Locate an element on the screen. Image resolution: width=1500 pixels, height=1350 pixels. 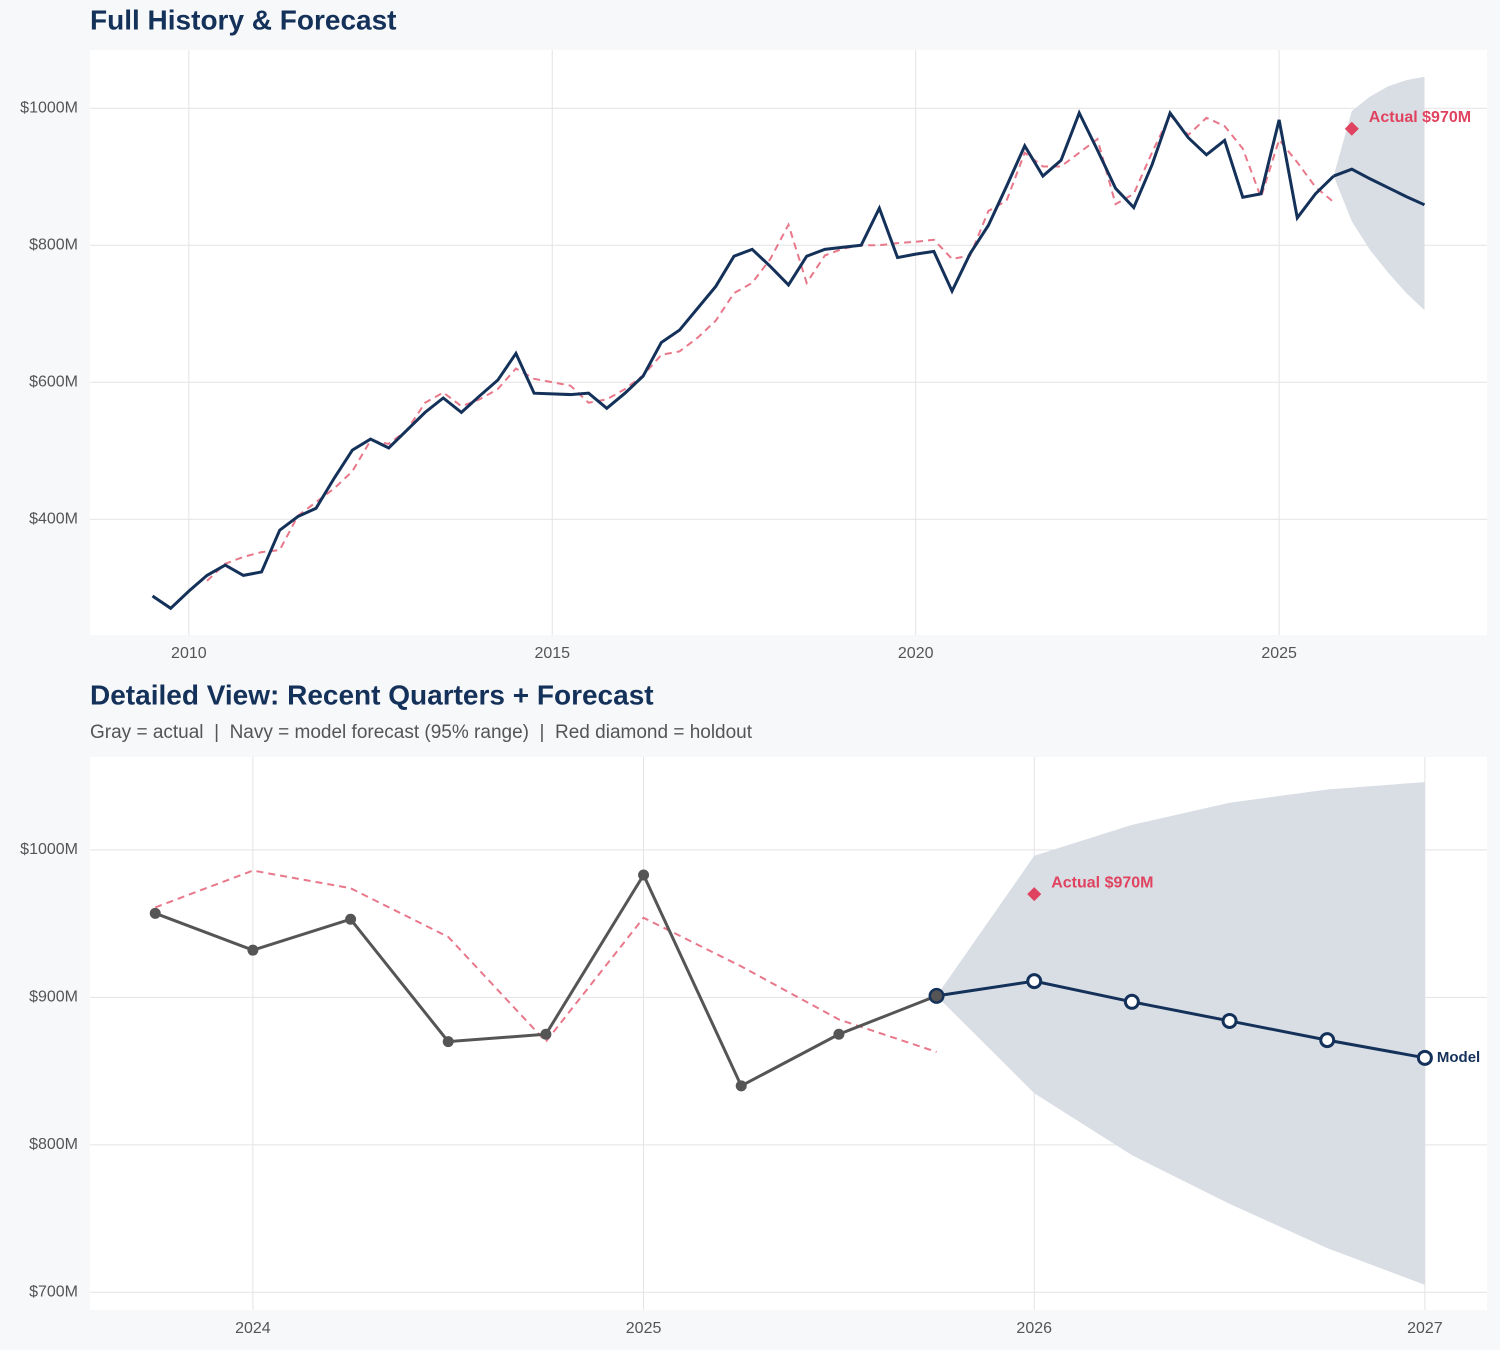
end-label: Model is located at coordinates (1458, 1057).